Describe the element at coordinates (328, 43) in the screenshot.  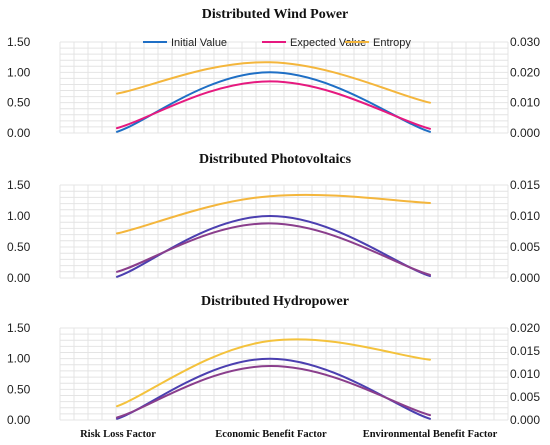
I see `legend-label: Expected Value` at that location.